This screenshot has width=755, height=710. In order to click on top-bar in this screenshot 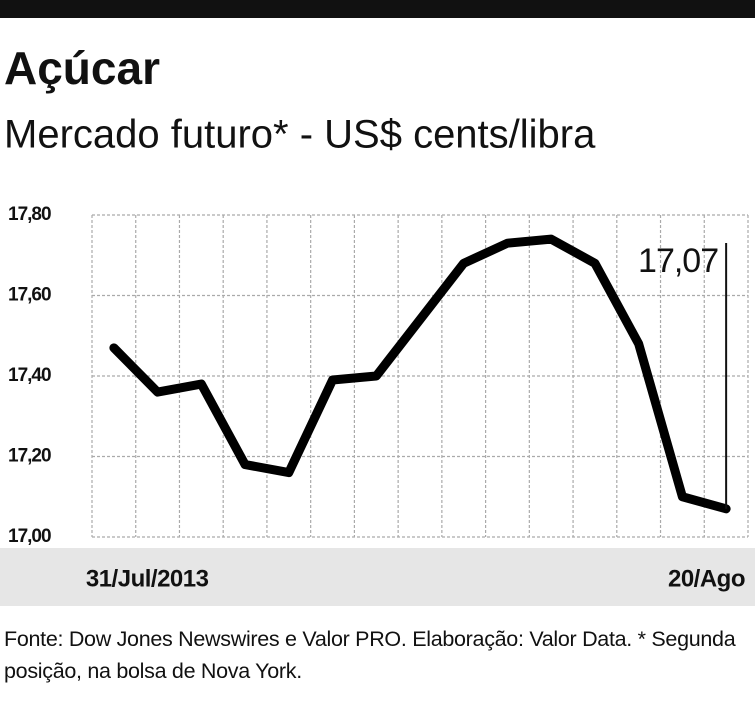, I will do `click(377, 9)`.